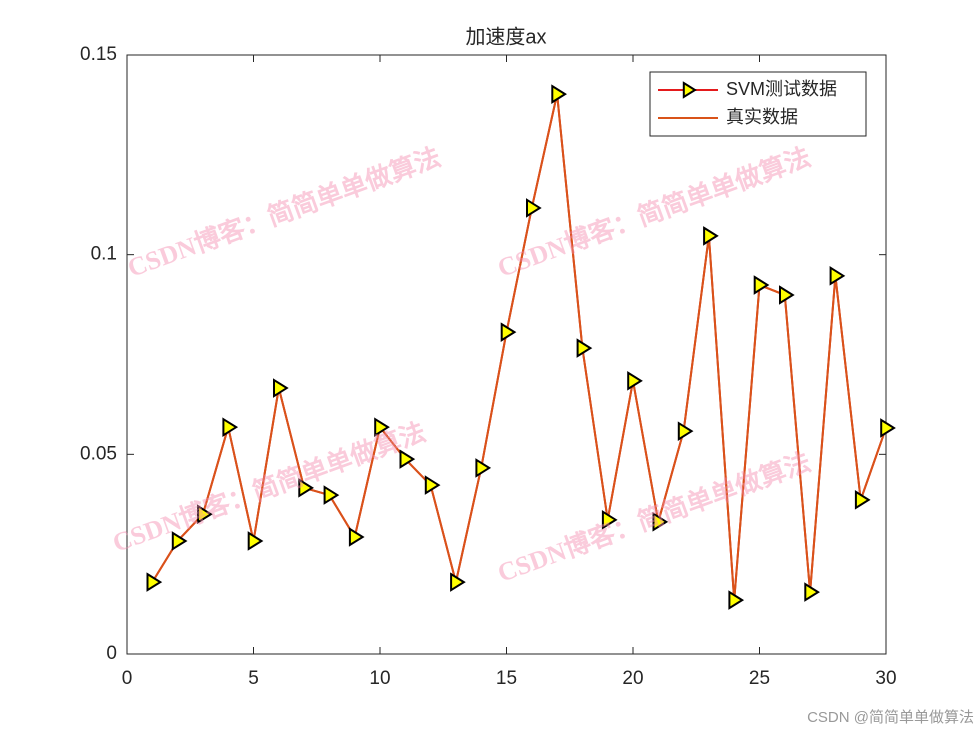  What do you see at coordinates (758, 104) in the screenshot?
I see `legend-box` at bounding box center [758, 104].